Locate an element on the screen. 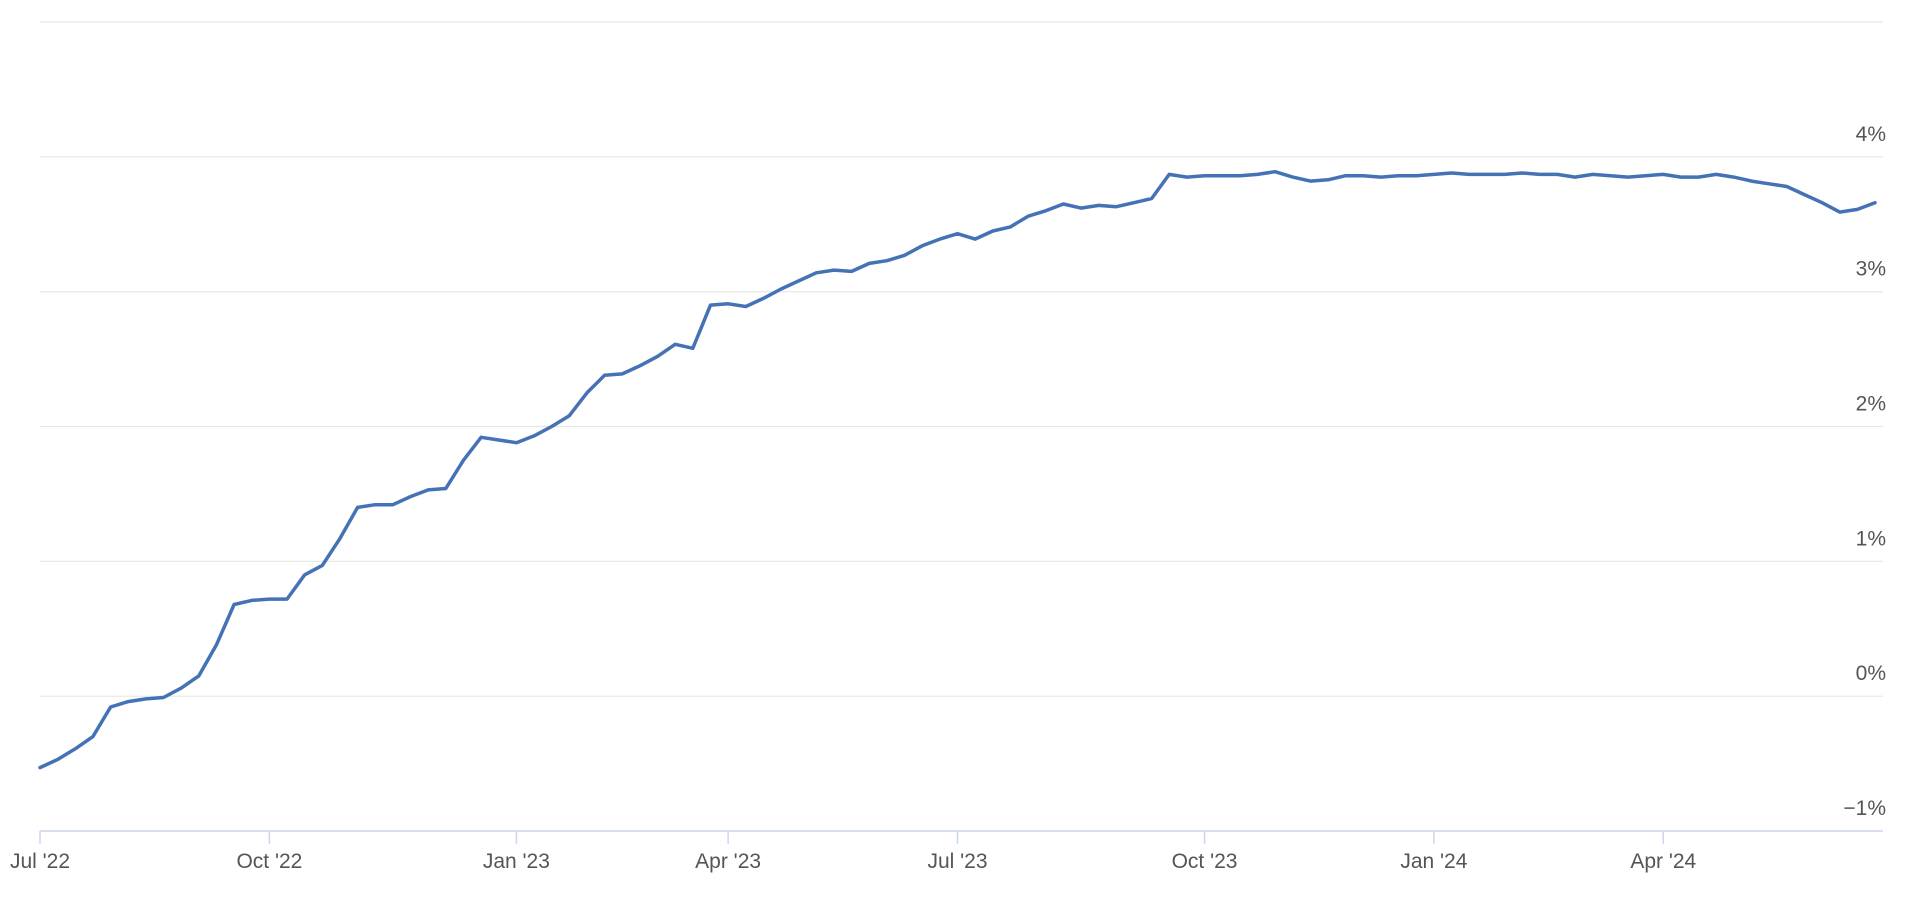 The width and height of the screenshot is (1920, 904). y-tick-label: 2% is located at coordinates (1871, 404).